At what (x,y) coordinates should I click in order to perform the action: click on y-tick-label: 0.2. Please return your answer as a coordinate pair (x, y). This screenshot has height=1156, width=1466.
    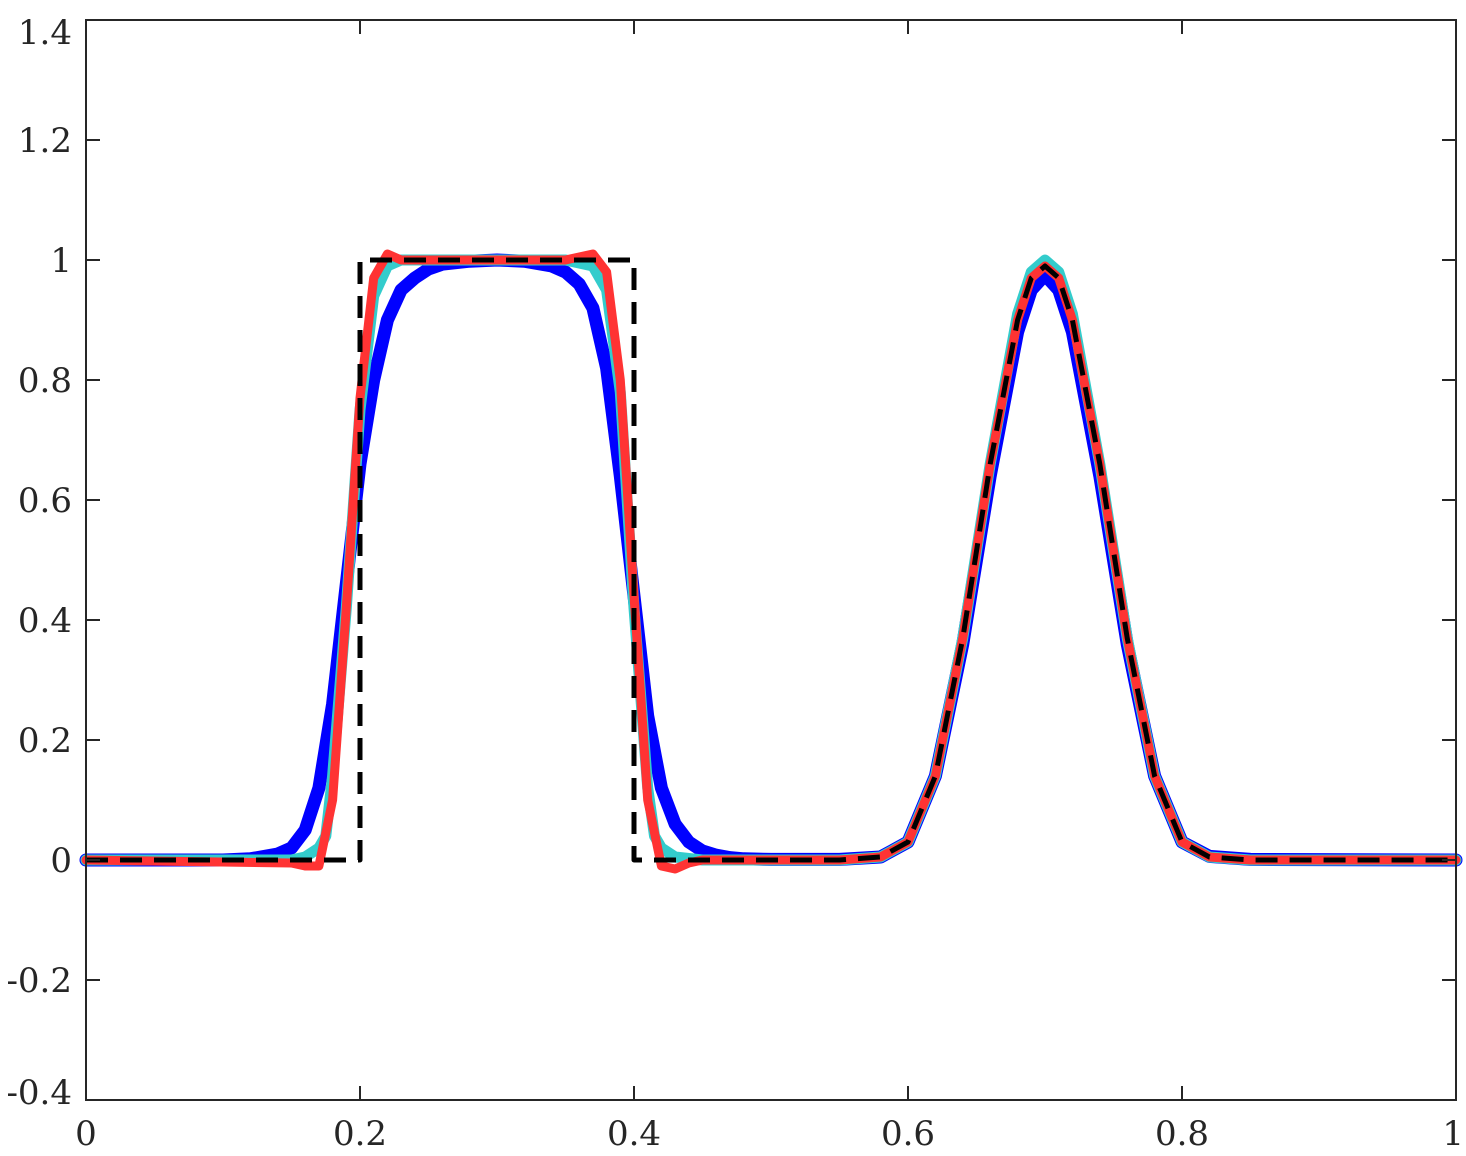
    Looking at the image, I should click on (45, 741).